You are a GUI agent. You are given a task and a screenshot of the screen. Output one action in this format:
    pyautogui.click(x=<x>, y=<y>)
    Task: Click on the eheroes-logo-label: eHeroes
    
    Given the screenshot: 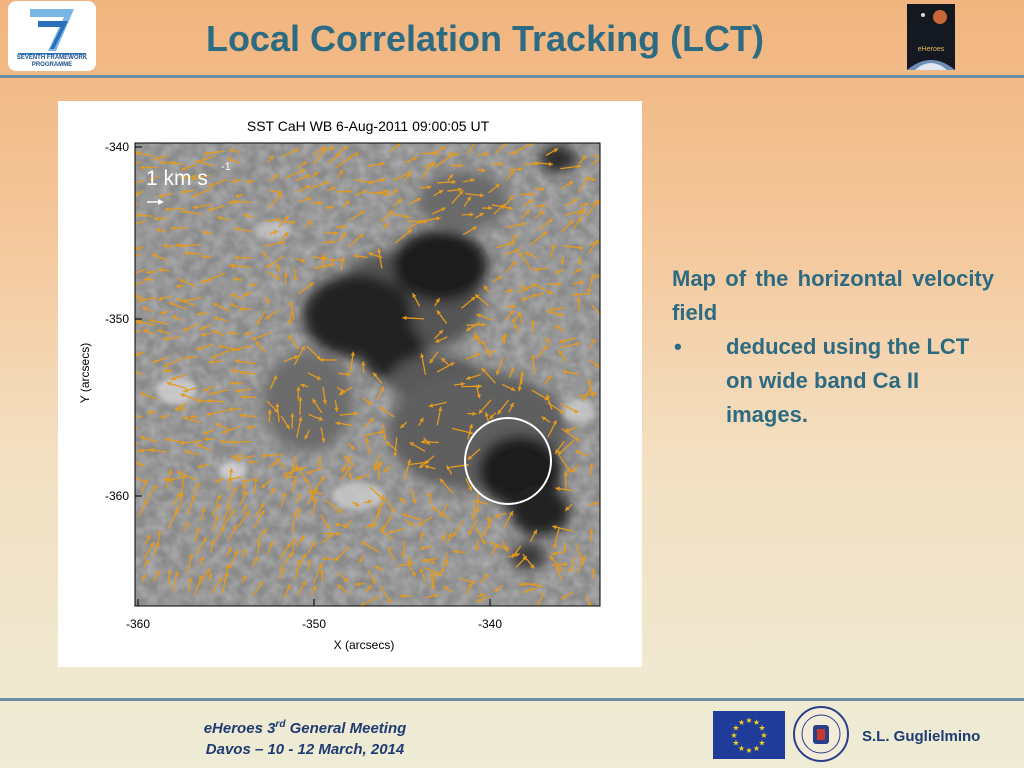 What is the action you would take?
    pyautogui.click(x=931, y=49)
    